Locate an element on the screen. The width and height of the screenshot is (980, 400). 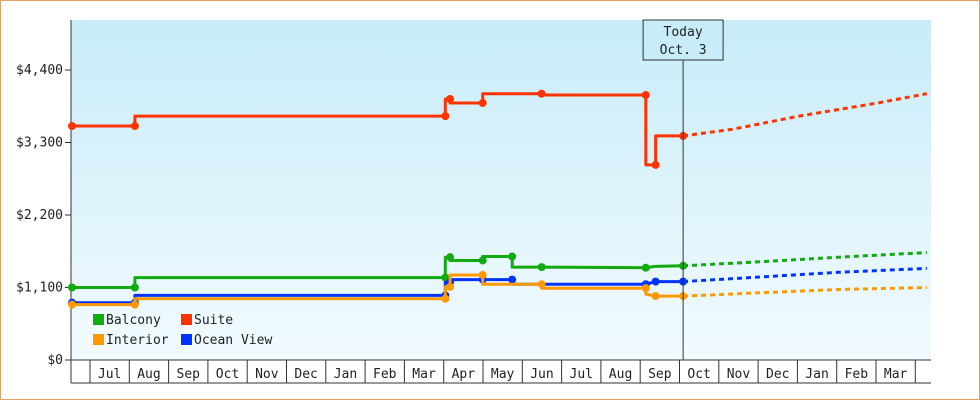
legend-swatch-suite is located at coordinates (186, 319).